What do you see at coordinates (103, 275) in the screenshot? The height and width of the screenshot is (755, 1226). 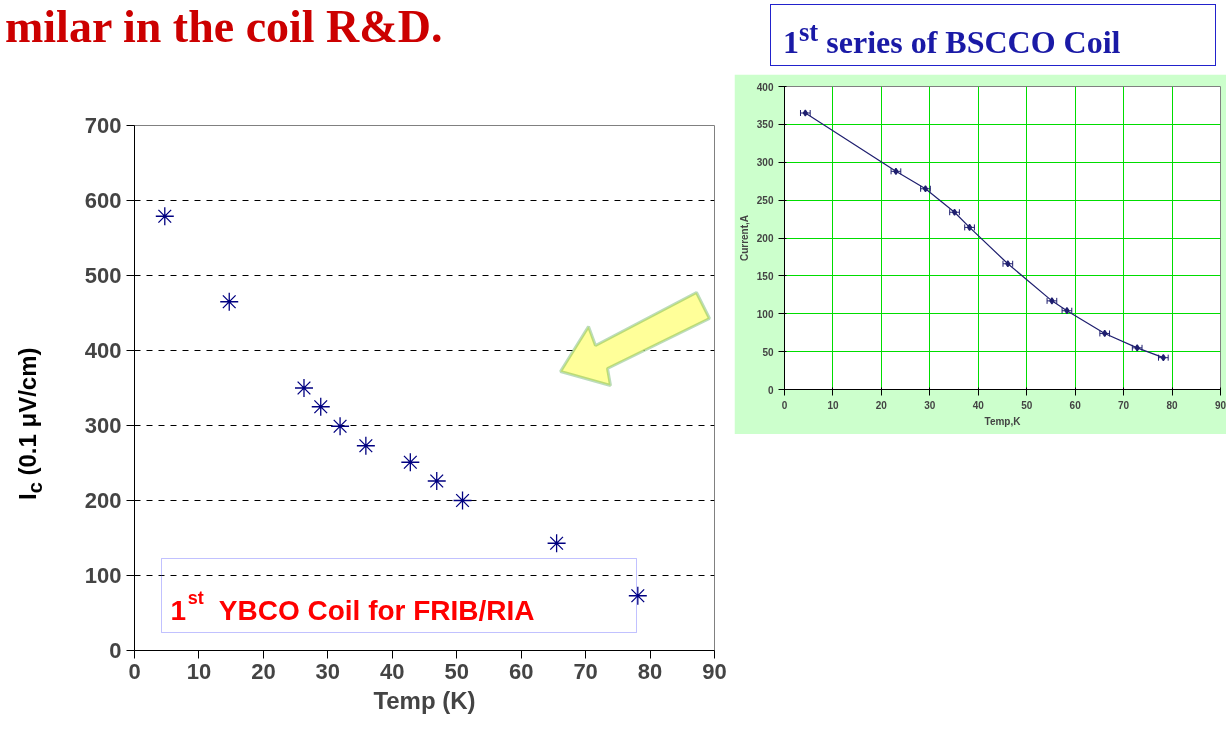 I see `y-tick-label: 500` at bounding box center [103, 275].